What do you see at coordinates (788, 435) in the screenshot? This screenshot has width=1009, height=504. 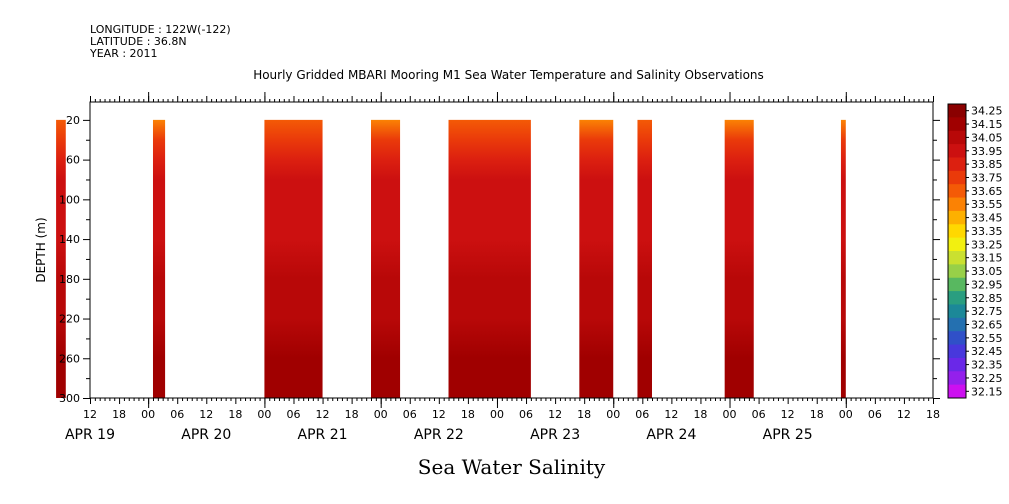 I see `x-day-label: APR 25` at bounding box center [788, 435].